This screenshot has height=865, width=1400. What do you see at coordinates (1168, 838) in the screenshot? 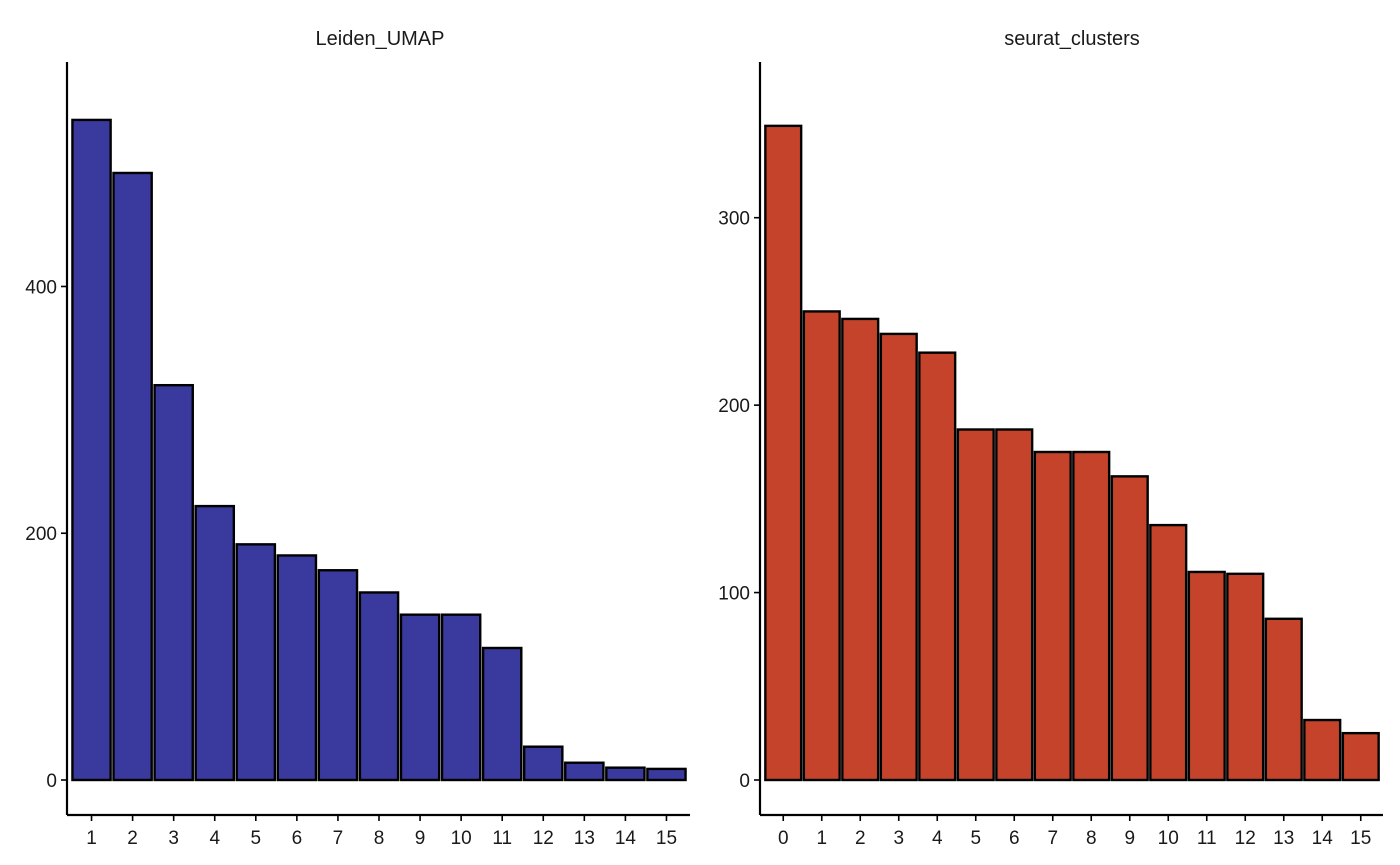
I see `seurat-clusters-x-tick-label: 10` at bounding box center [1168, 838].